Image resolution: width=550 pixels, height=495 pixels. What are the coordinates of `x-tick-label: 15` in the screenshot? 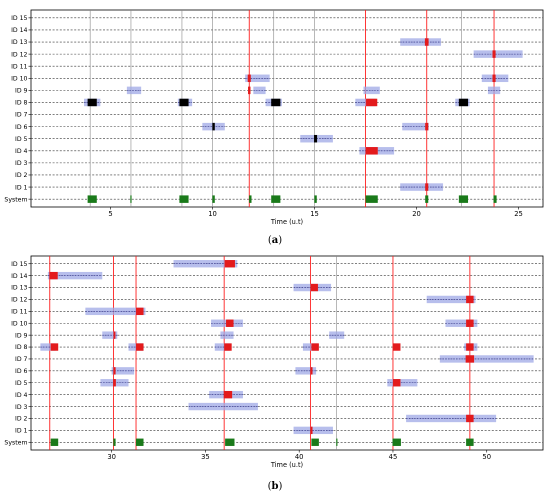 It's located at (314, 214).